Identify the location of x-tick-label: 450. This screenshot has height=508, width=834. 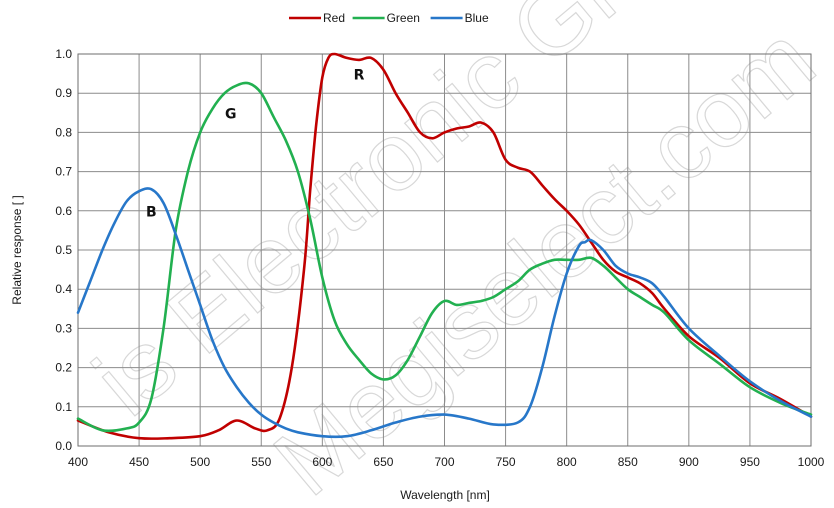
(139, 462).